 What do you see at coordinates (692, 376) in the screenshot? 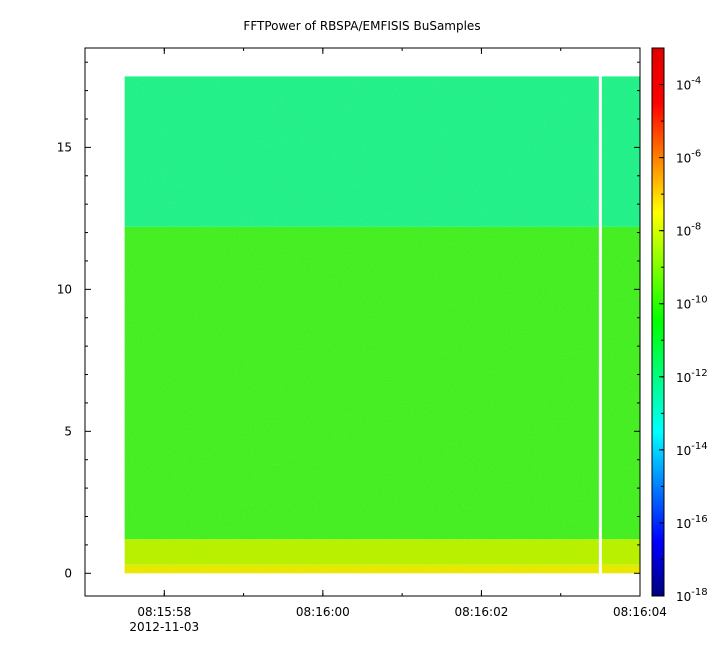
I see `colorbar-tick-label: 10⁻¹²` at bounding box center [692, 376].